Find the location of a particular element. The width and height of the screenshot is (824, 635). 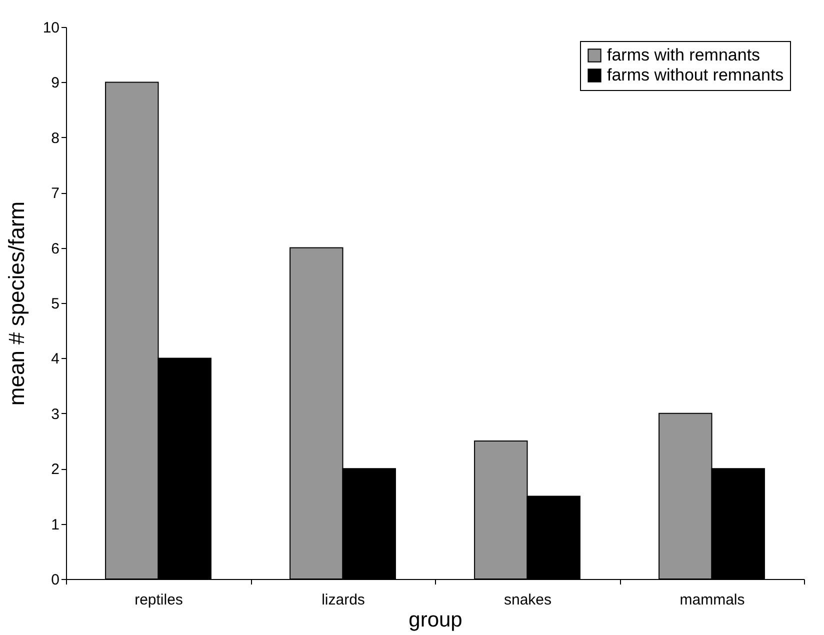

y-tick-label: 1 is located at coordinates (55, 525).